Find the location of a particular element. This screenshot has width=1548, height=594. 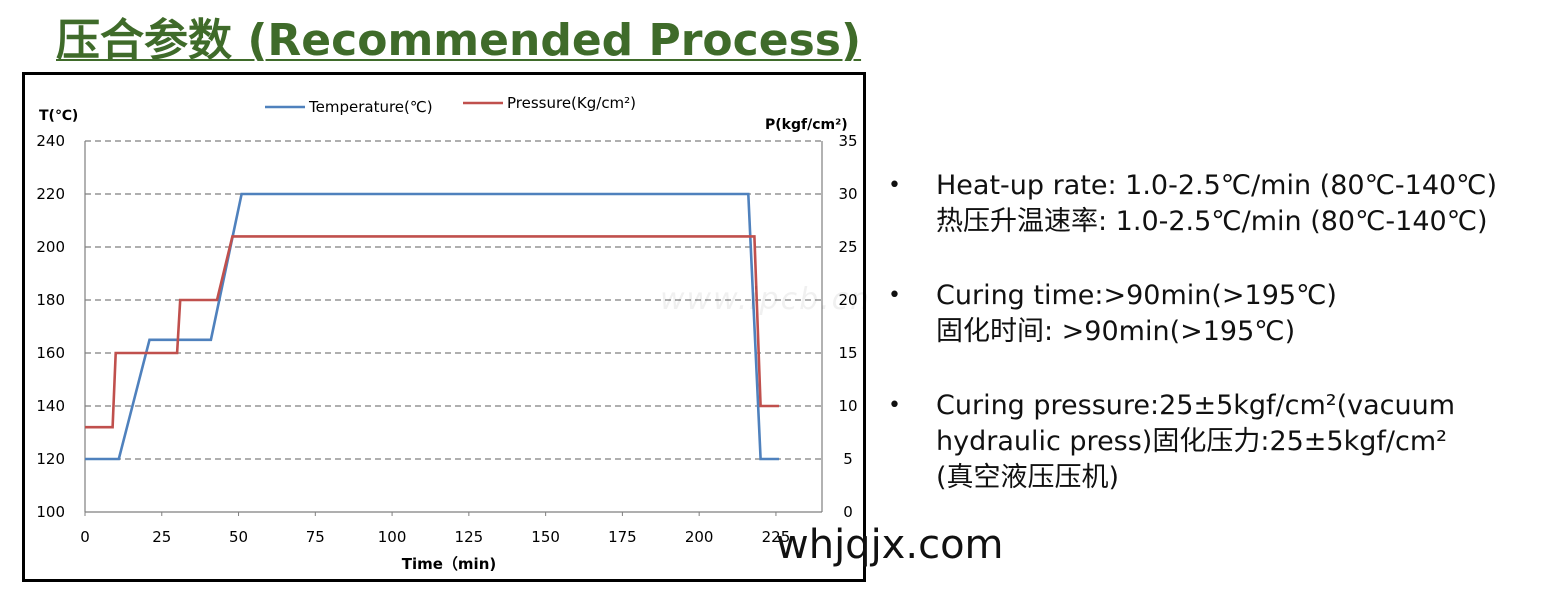

x-tick-label: 175 is located at coordinates (622, 537).